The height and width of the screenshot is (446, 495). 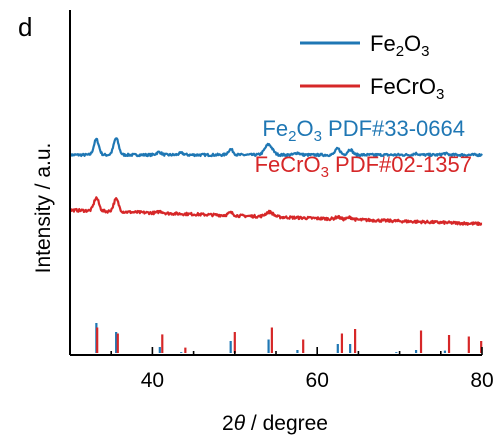 What do you see at coordinates (152, 380) in the screenshot?
I see `x-tick-label: 40` at bounding box center [152, 380].